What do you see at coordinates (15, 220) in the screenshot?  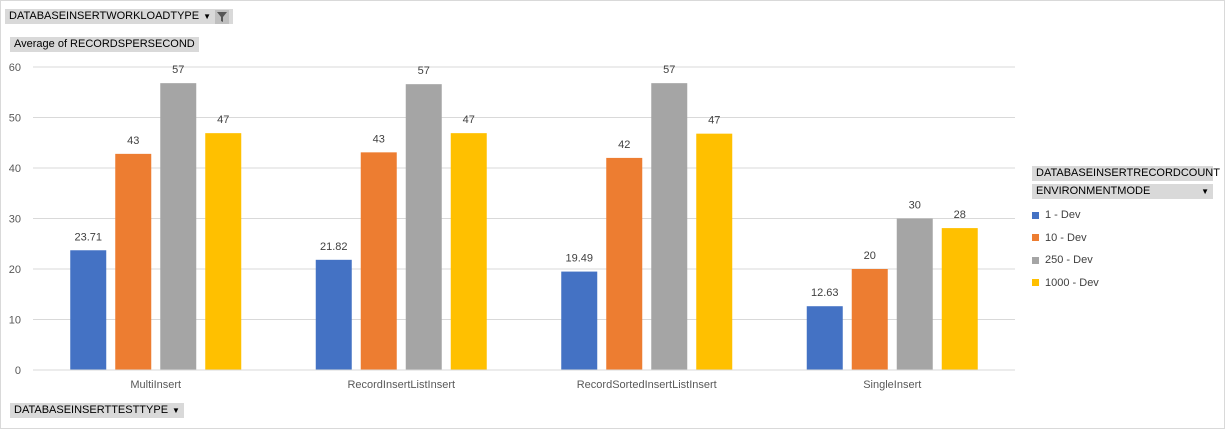 I see `y-tick-label: 30` at bounding box center [15, 220].